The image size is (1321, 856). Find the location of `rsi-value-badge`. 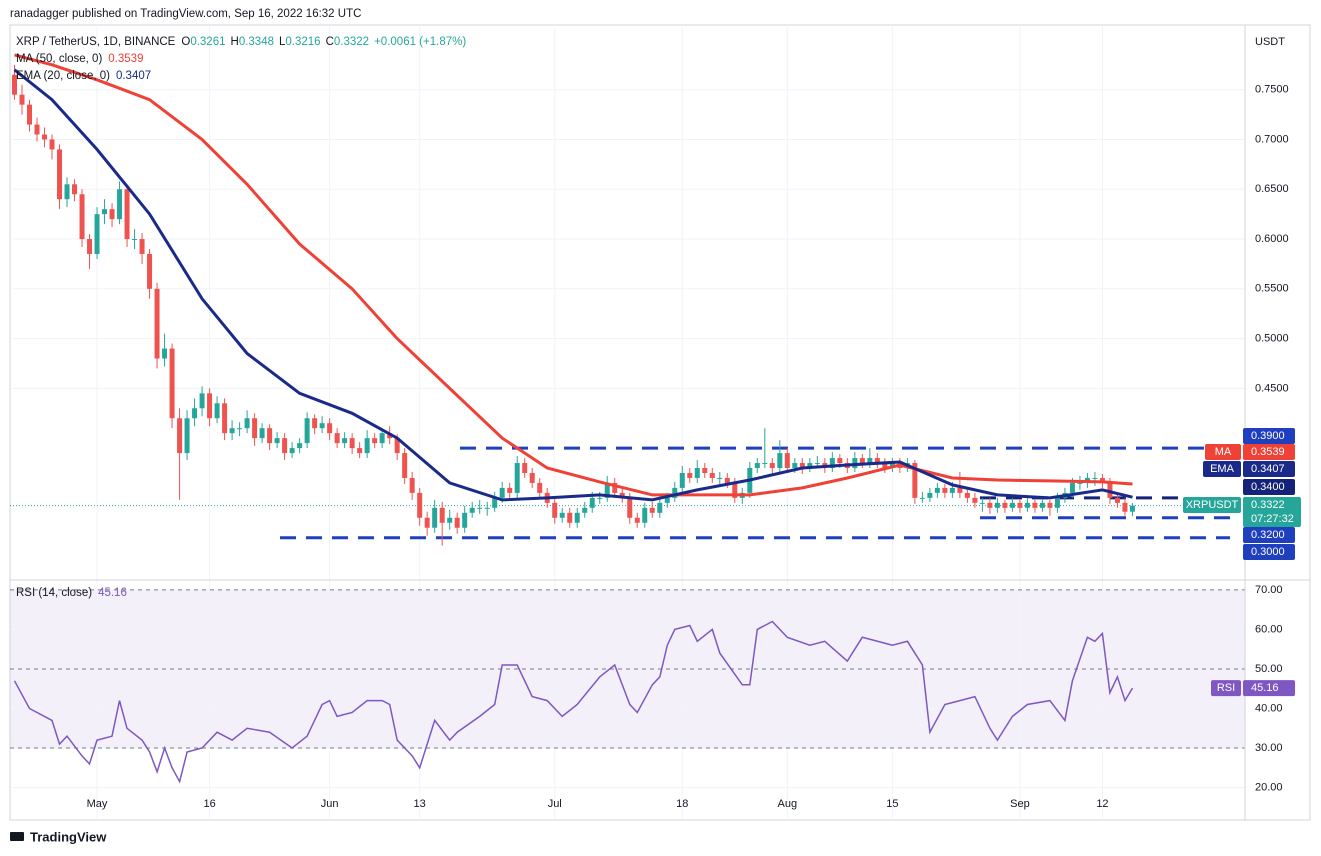

rsi-value-badge is located at coordinates (1269, 688).